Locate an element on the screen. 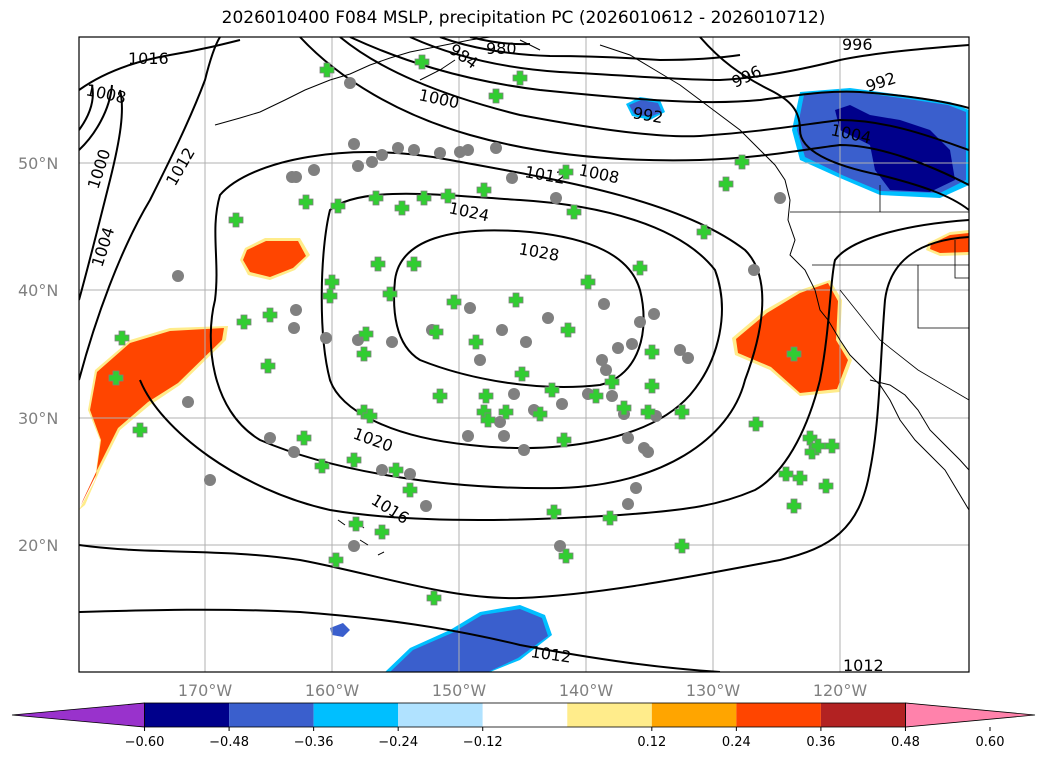  borders is located at coordinates (879, 293).